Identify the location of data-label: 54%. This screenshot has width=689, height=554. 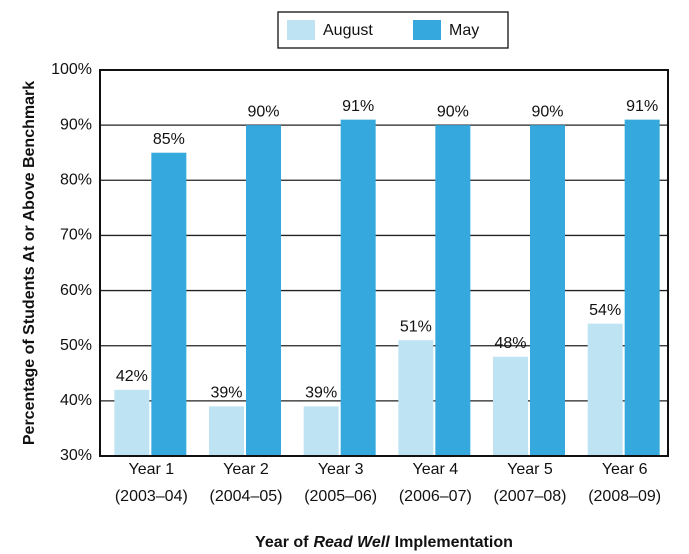
(605, 310).